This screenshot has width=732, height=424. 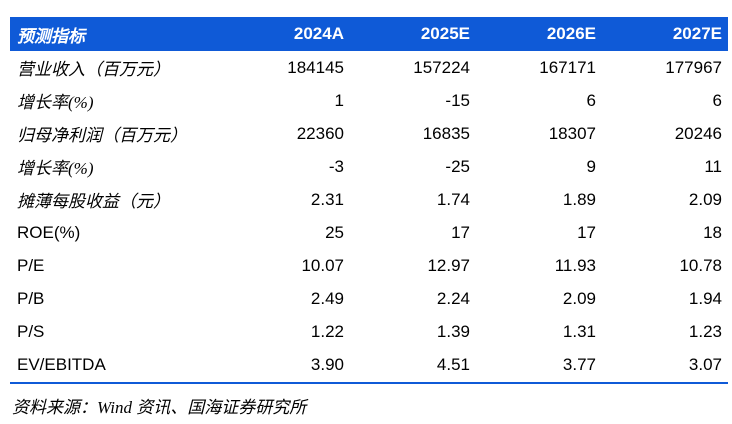 What do you see at coordinates (327, 199) in the screenshot?
I see `row-value: 2.31` at bounding box center [327, 199].